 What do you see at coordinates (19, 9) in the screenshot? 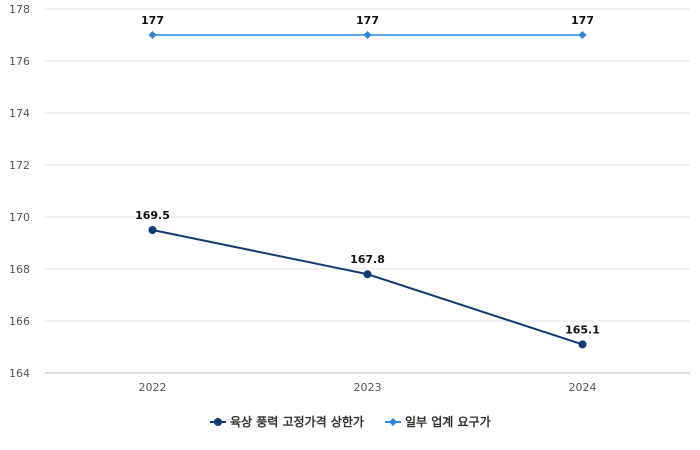
I see `y-tick-label: 178` at bounding box center [19, 9].